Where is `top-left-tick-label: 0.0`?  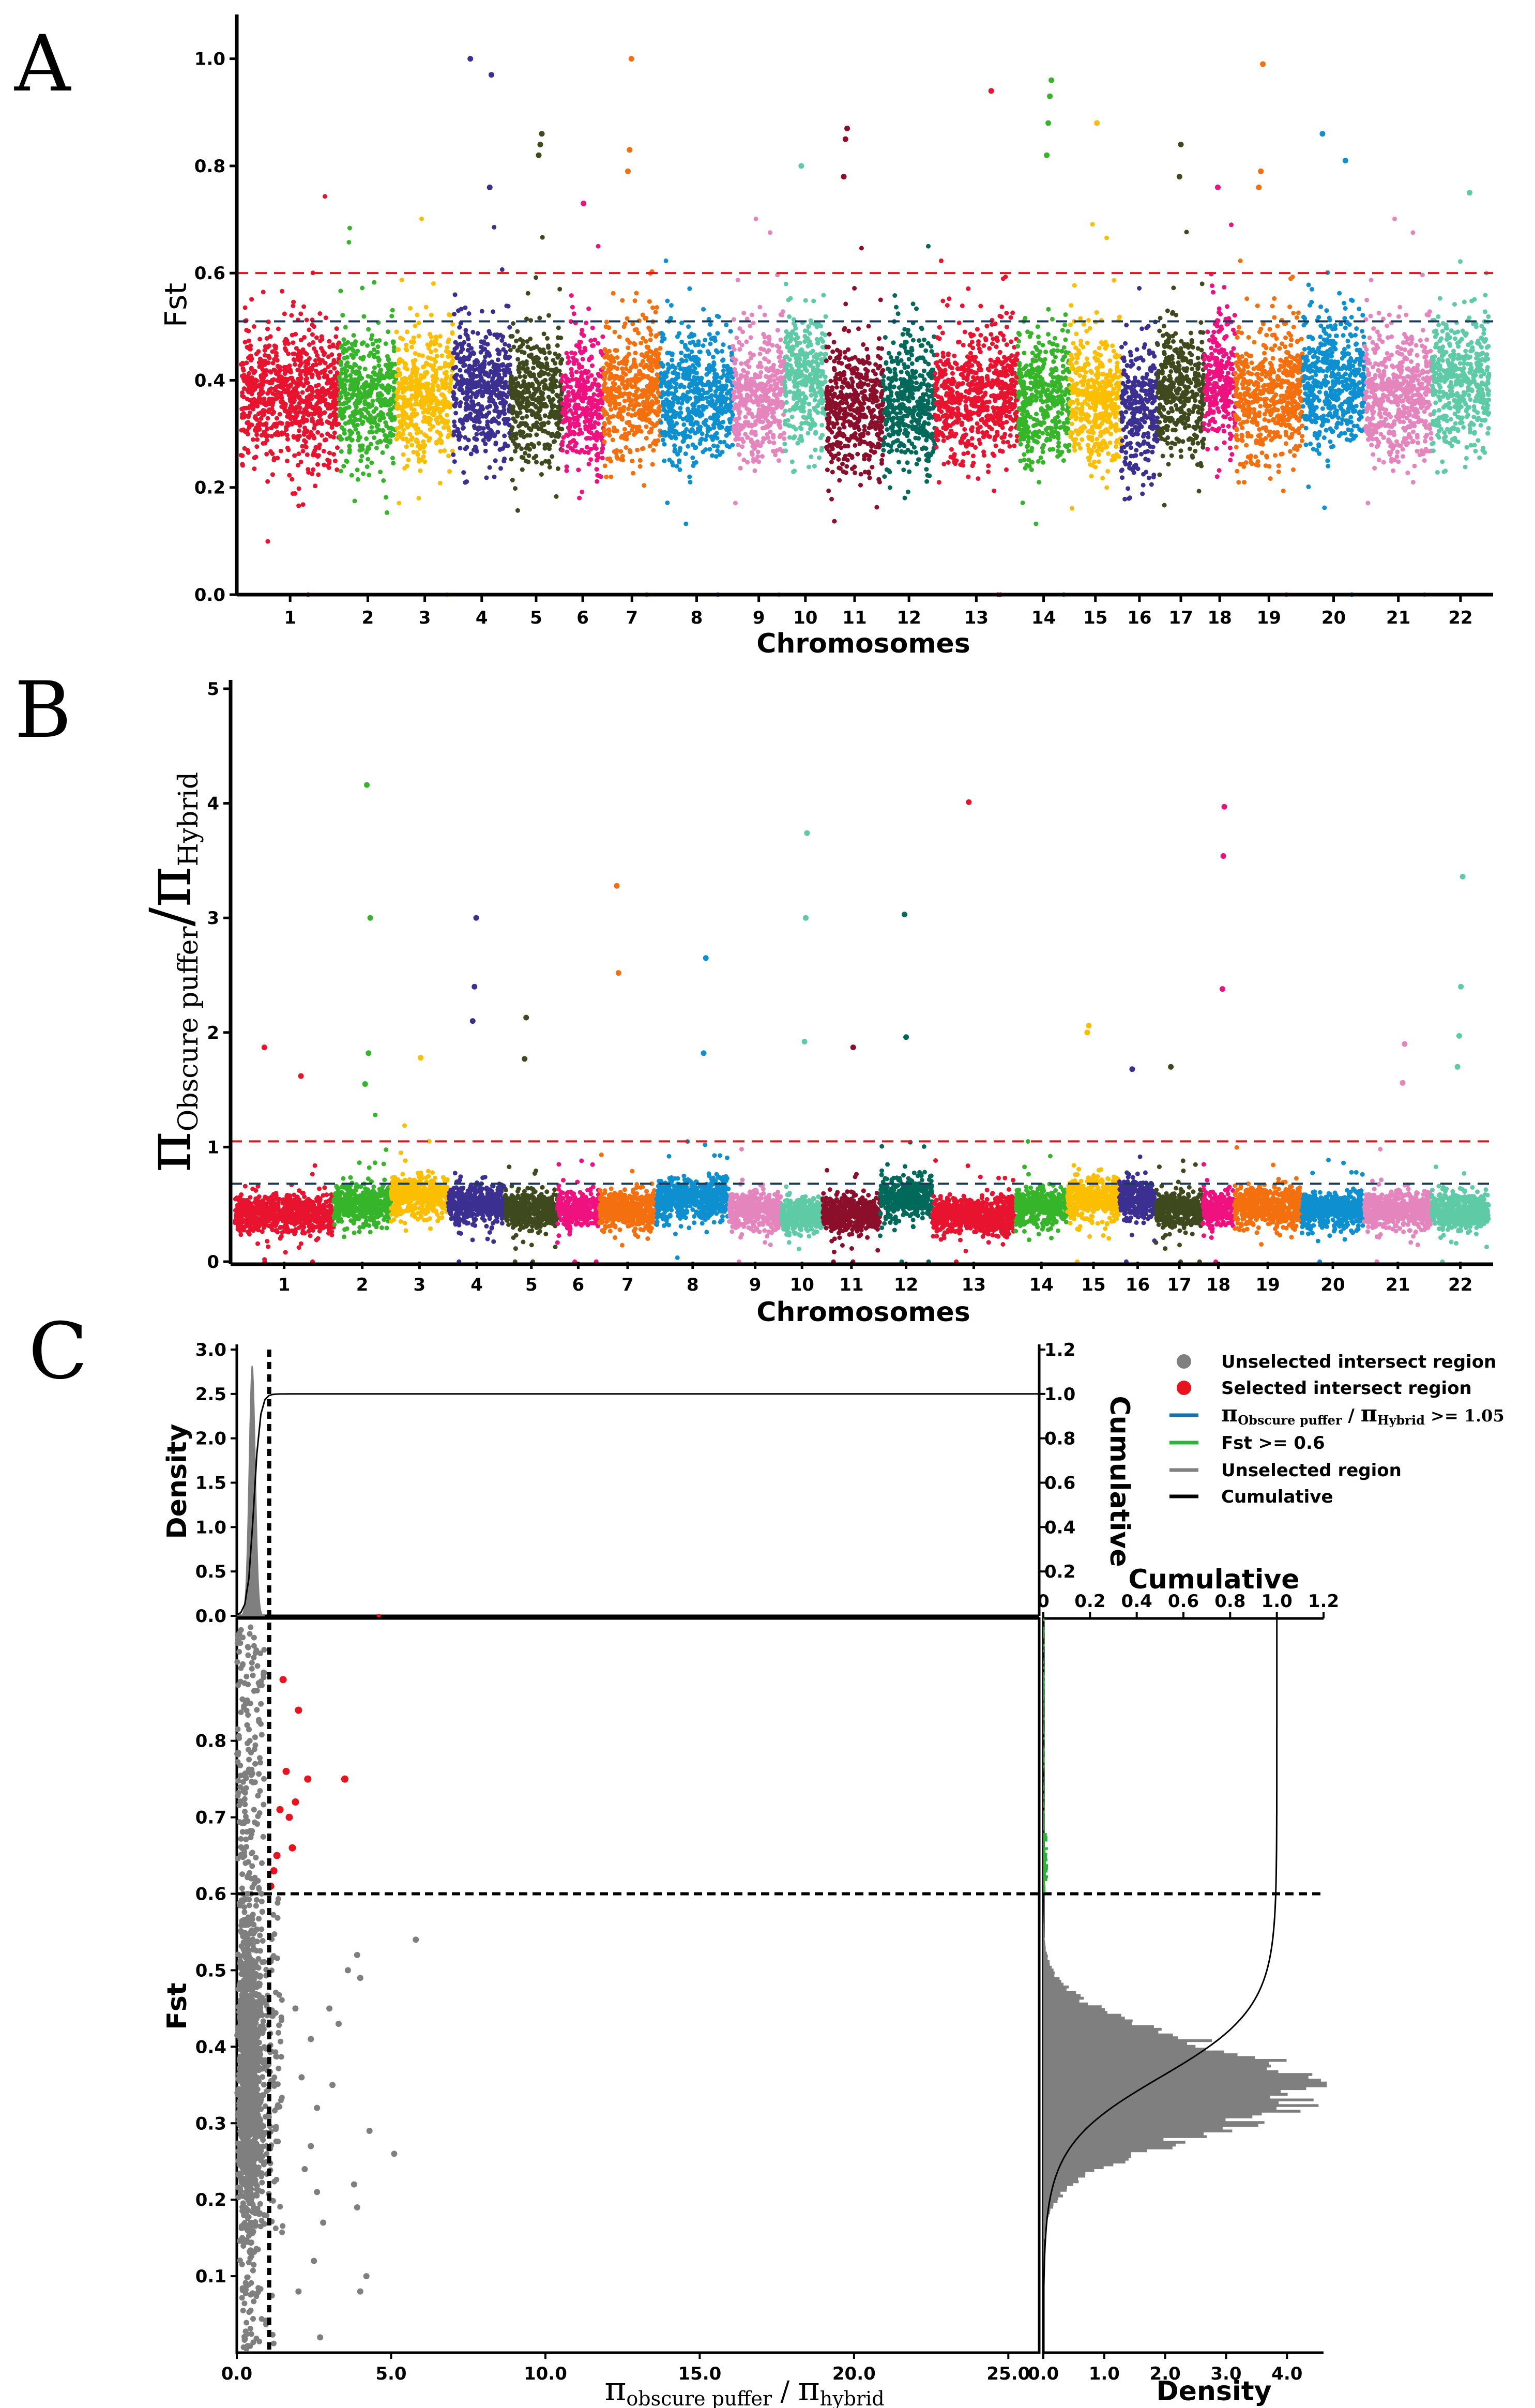 top-left-tick-label: 0.0 is located at coordinates (210, 1616).